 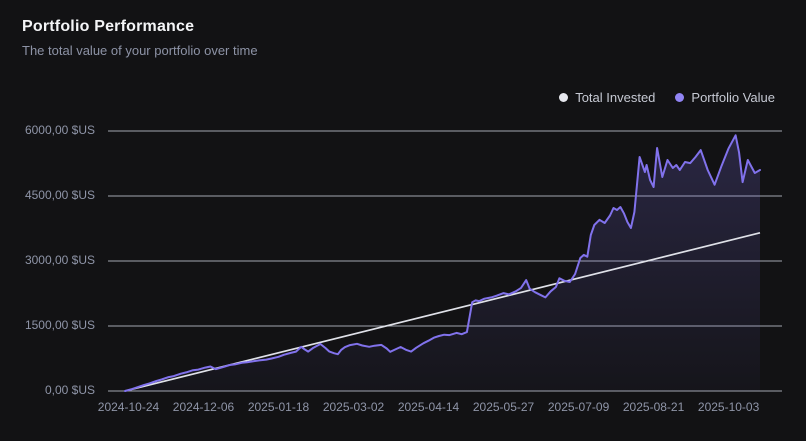 I want to click on total-invested-dot-icon, so click(x=564, y=97).